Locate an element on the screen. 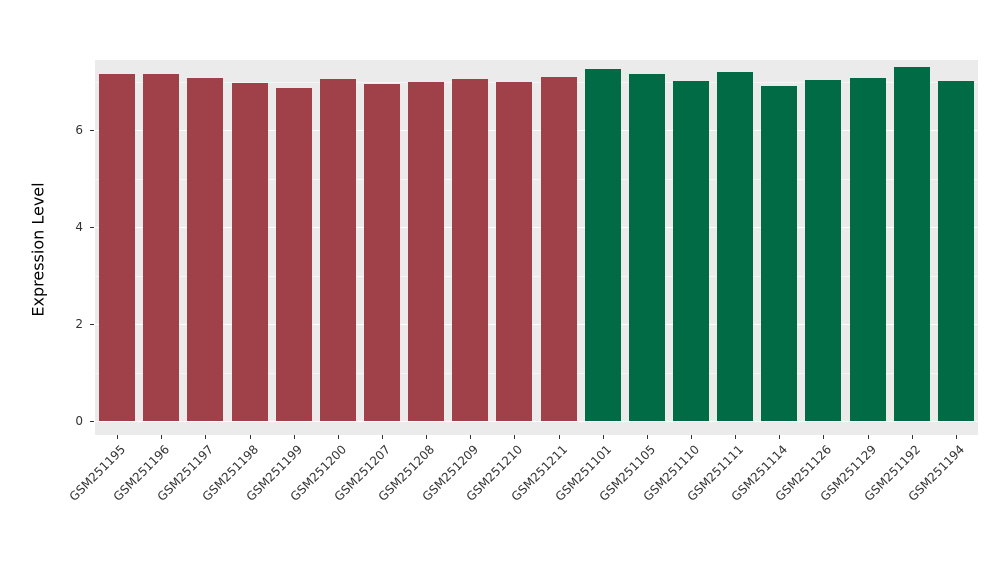 This screenshot has height=580, width=1000. bar-GSM251111 is located at coordinates (735, 246).